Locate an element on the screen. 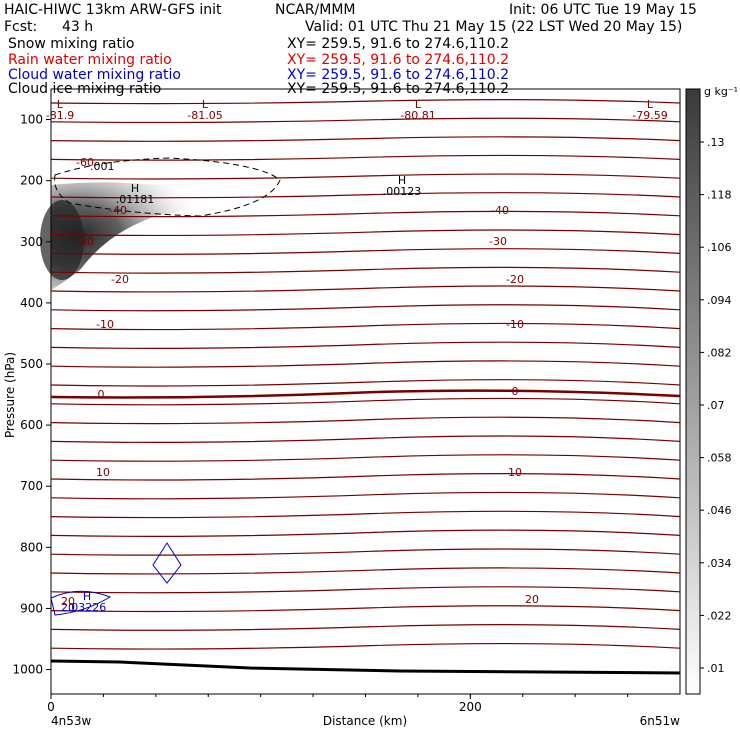  extremum-value: -80.81 is located at coordinates (417, 115).